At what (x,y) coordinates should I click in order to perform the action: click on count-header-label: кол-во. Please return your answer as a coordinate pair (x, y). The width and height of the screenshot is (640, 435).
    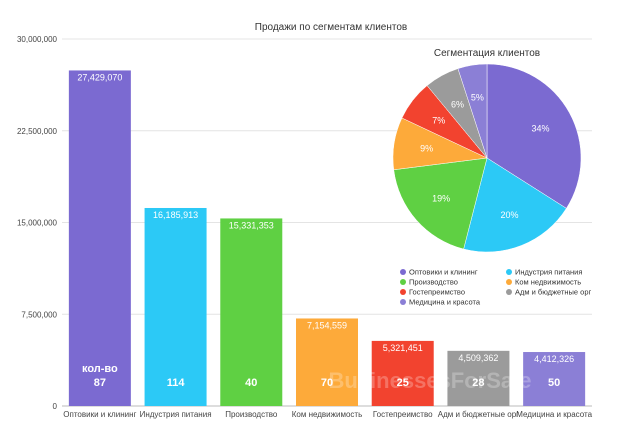
    Looking at the image, I should click on (100, 369).